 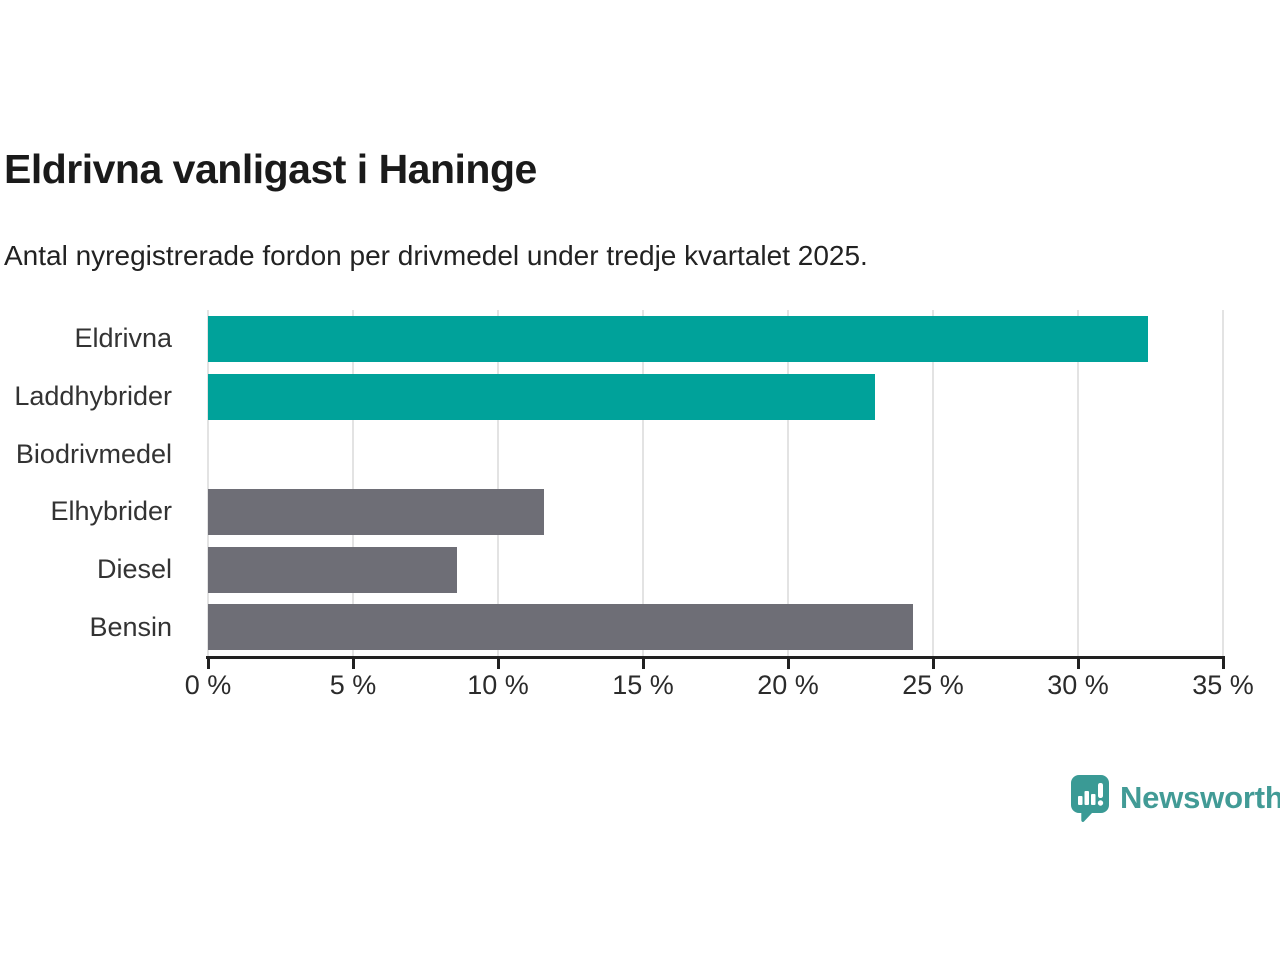 What do you see at coordinates (134, 568) in the screenshot?
I see `category-label: Diesel` at bounding box center [134, 568].